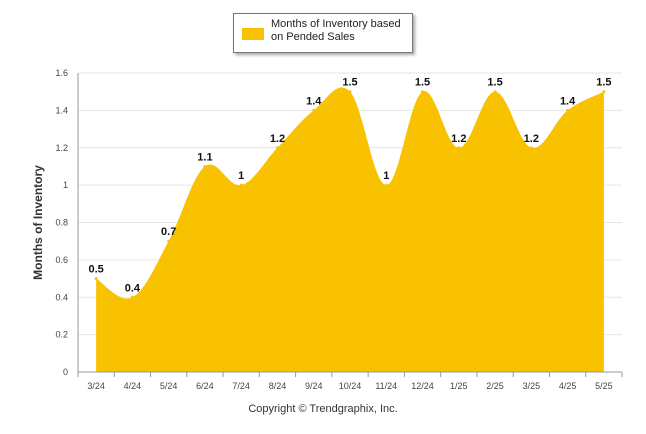 Image resolution: width=646 pixels, height=434 pixels. Describe the element at coordinates (204, 157) in the screenshot. I see `data-label: 1.1` at that location.